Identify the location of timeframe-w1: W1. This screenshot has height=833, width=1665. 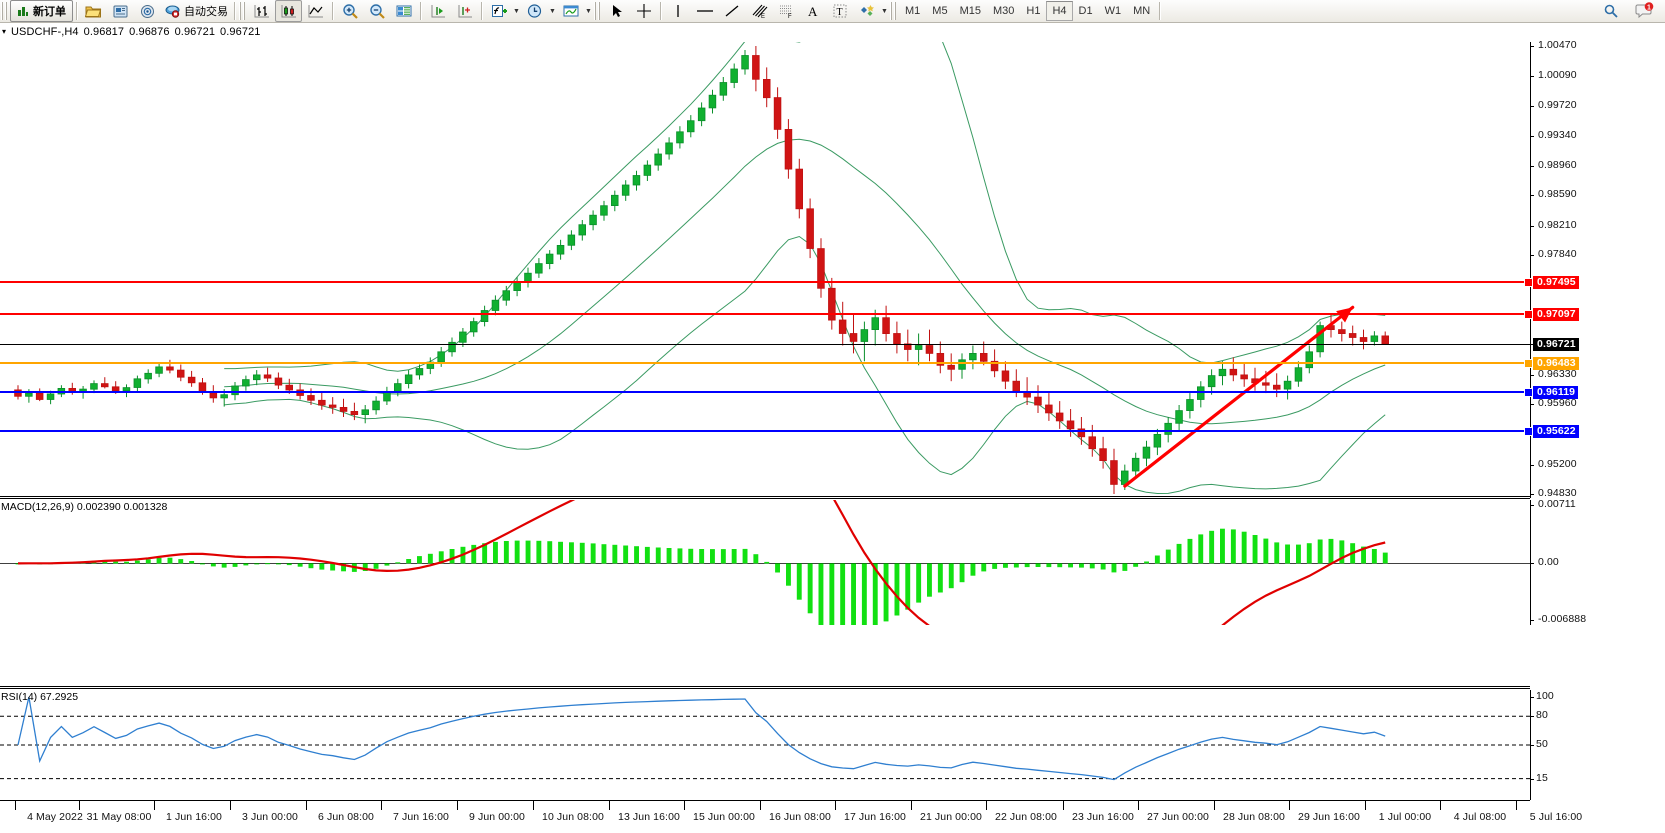
(1113, 11).